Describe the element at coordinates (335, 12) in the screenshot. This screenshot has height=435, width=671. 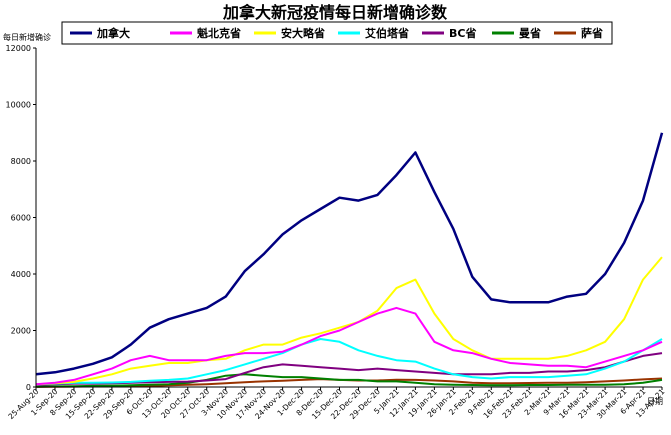
I see `chart-title: 加拿大新冠疫情每日新增确诊数` at that location.